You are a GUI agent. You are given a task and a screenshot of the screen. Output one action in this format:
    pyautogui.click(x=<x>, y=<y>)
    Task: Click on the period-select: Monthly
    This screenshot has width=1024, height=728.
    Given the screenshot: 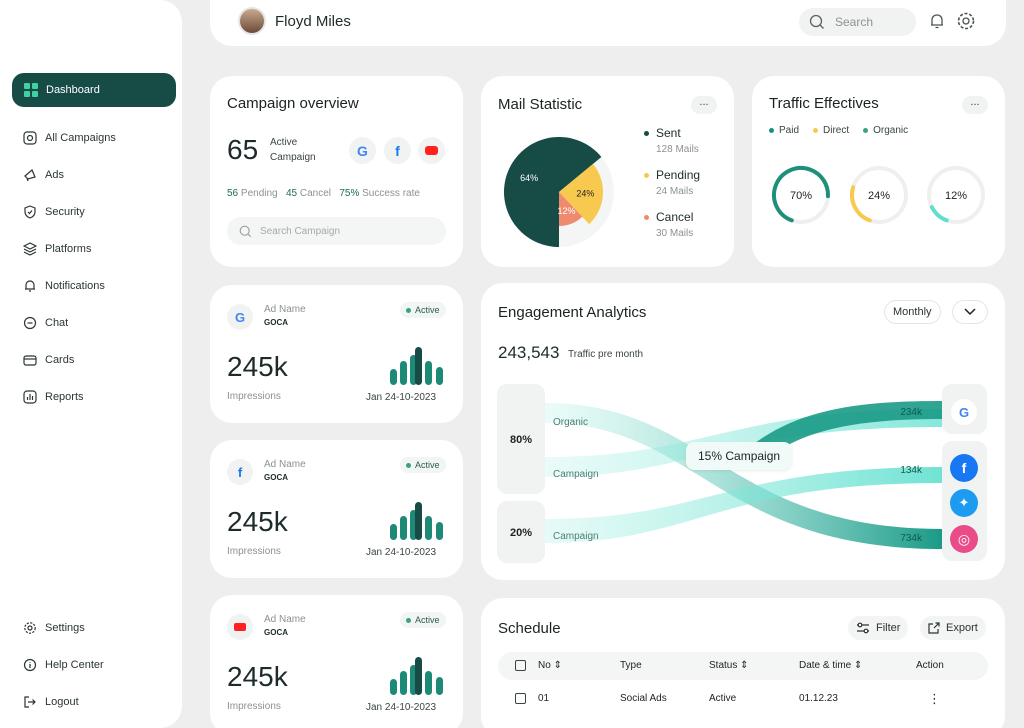 What is the action you would take?
    pyautogui.click(x=912, y=312)
    